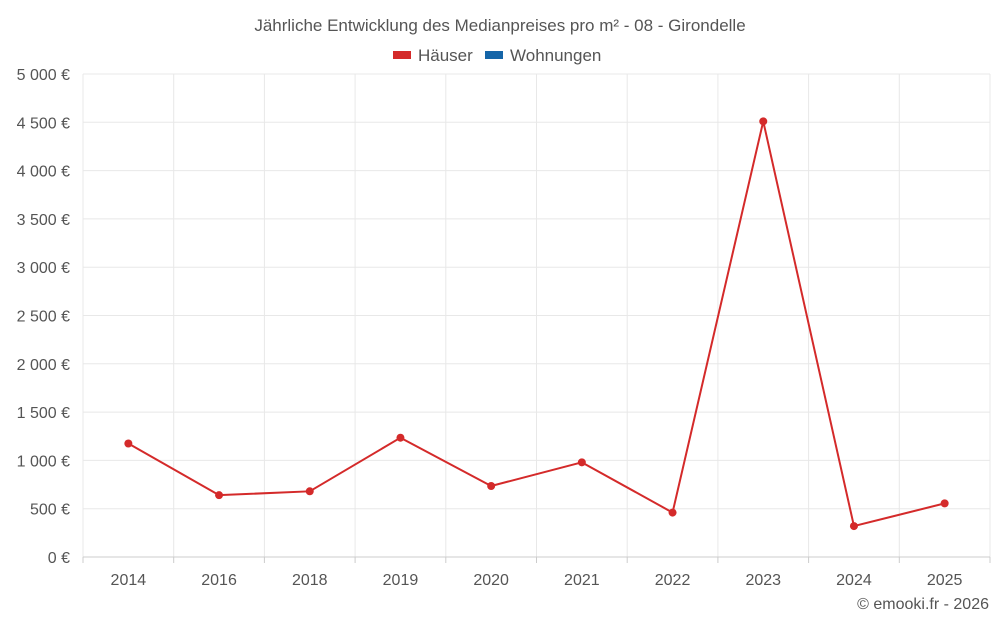 The width and height of the screenshot is (1000, 625). What do you see at coordinates (59, 558) in the screenshot?
I see `y-tick-label: 0 €` at bounding box center [59, 558].